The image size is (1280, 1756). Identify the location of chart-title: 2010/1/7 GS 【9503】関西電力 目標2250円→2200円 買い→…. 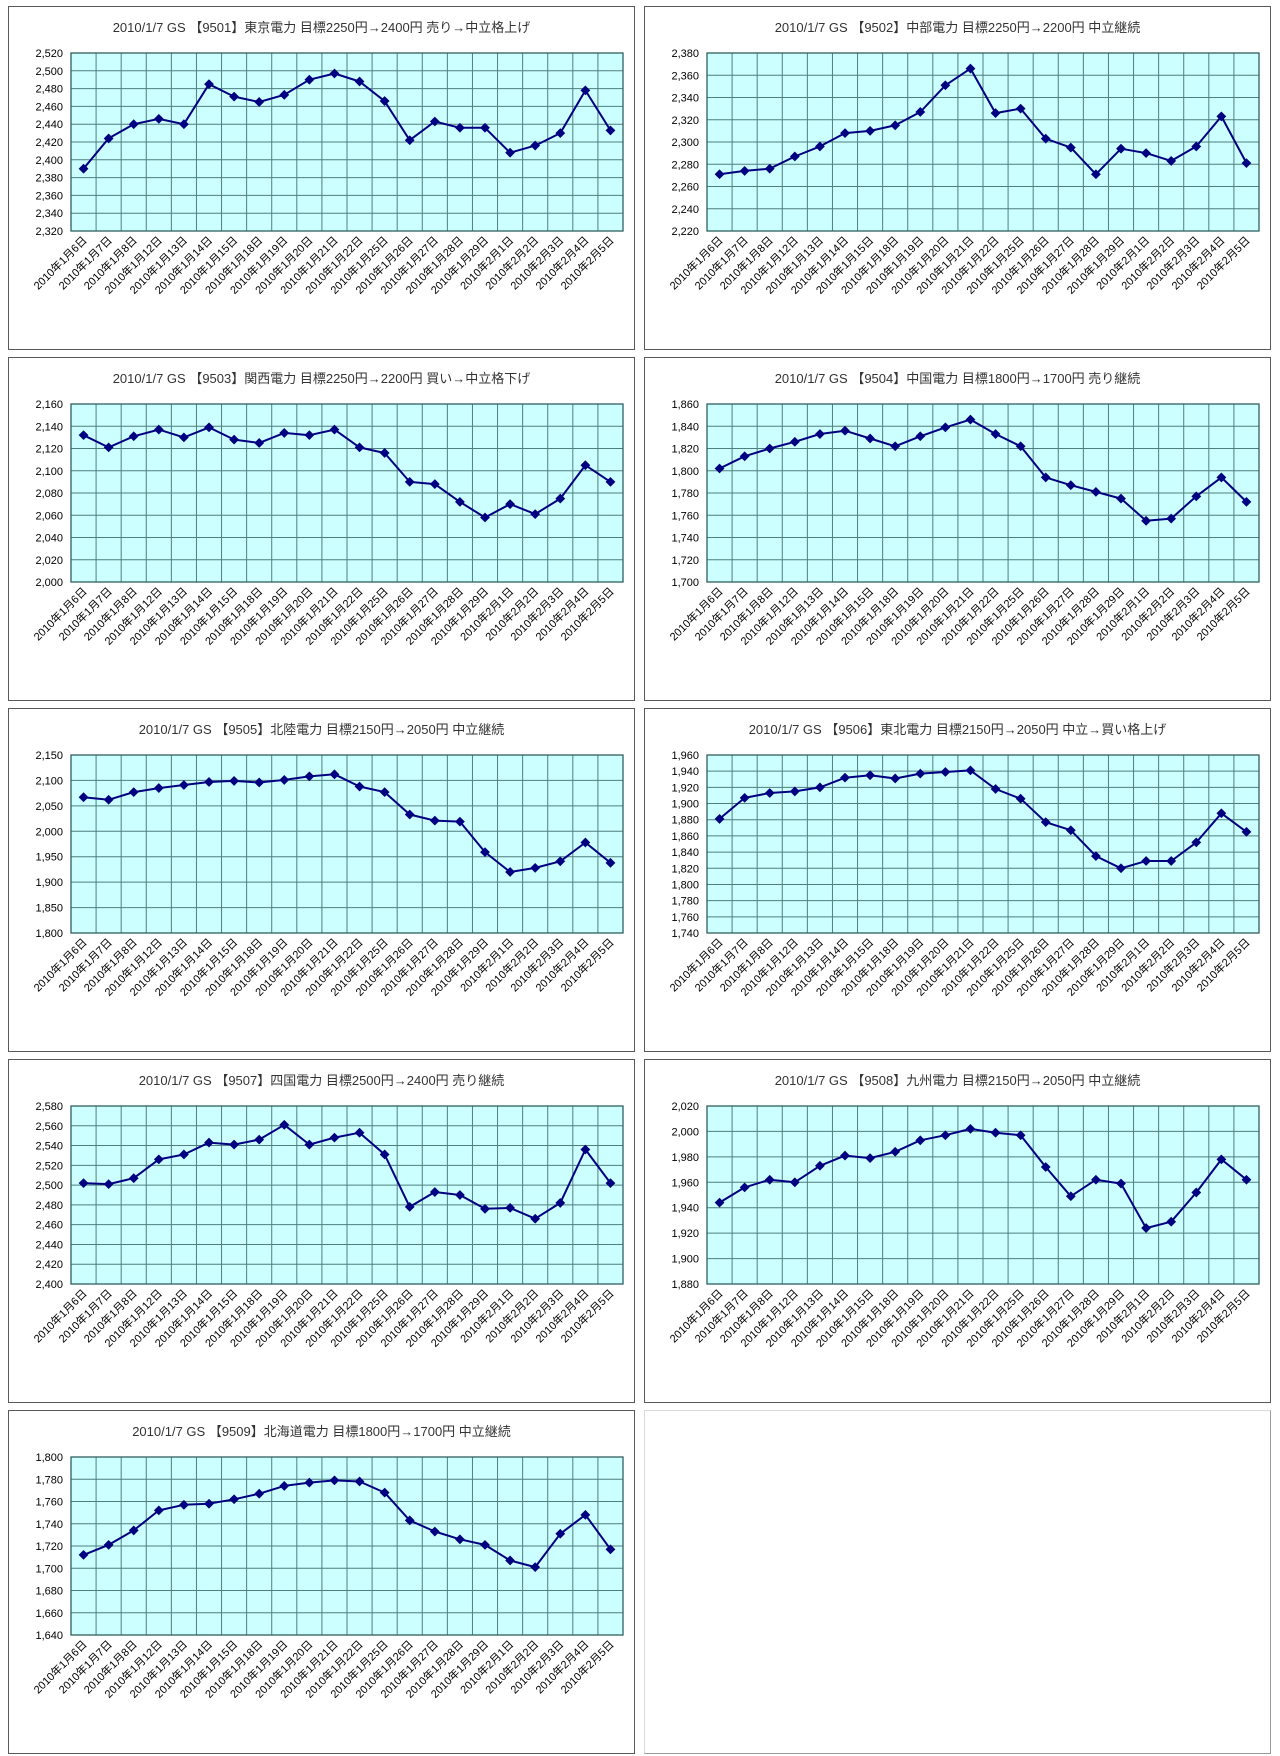
(321, 378).